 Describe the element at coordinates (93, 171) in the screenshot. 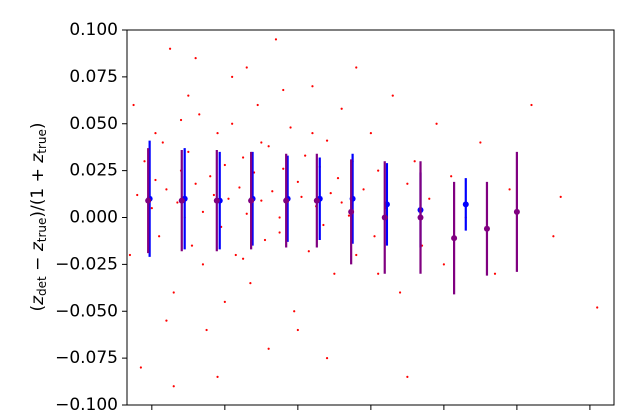

I see `y-tick-label: 0.025` at that location.